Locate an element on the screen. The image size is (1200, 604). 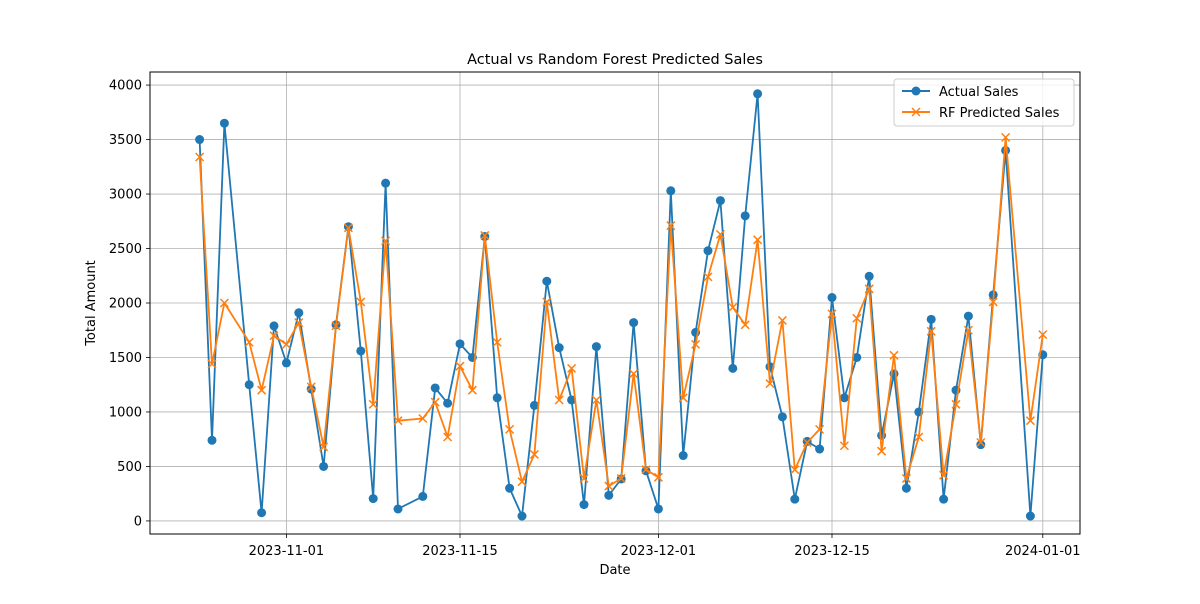
x-tick-label: 2023-11-15 is located at coordinates (460, 551).